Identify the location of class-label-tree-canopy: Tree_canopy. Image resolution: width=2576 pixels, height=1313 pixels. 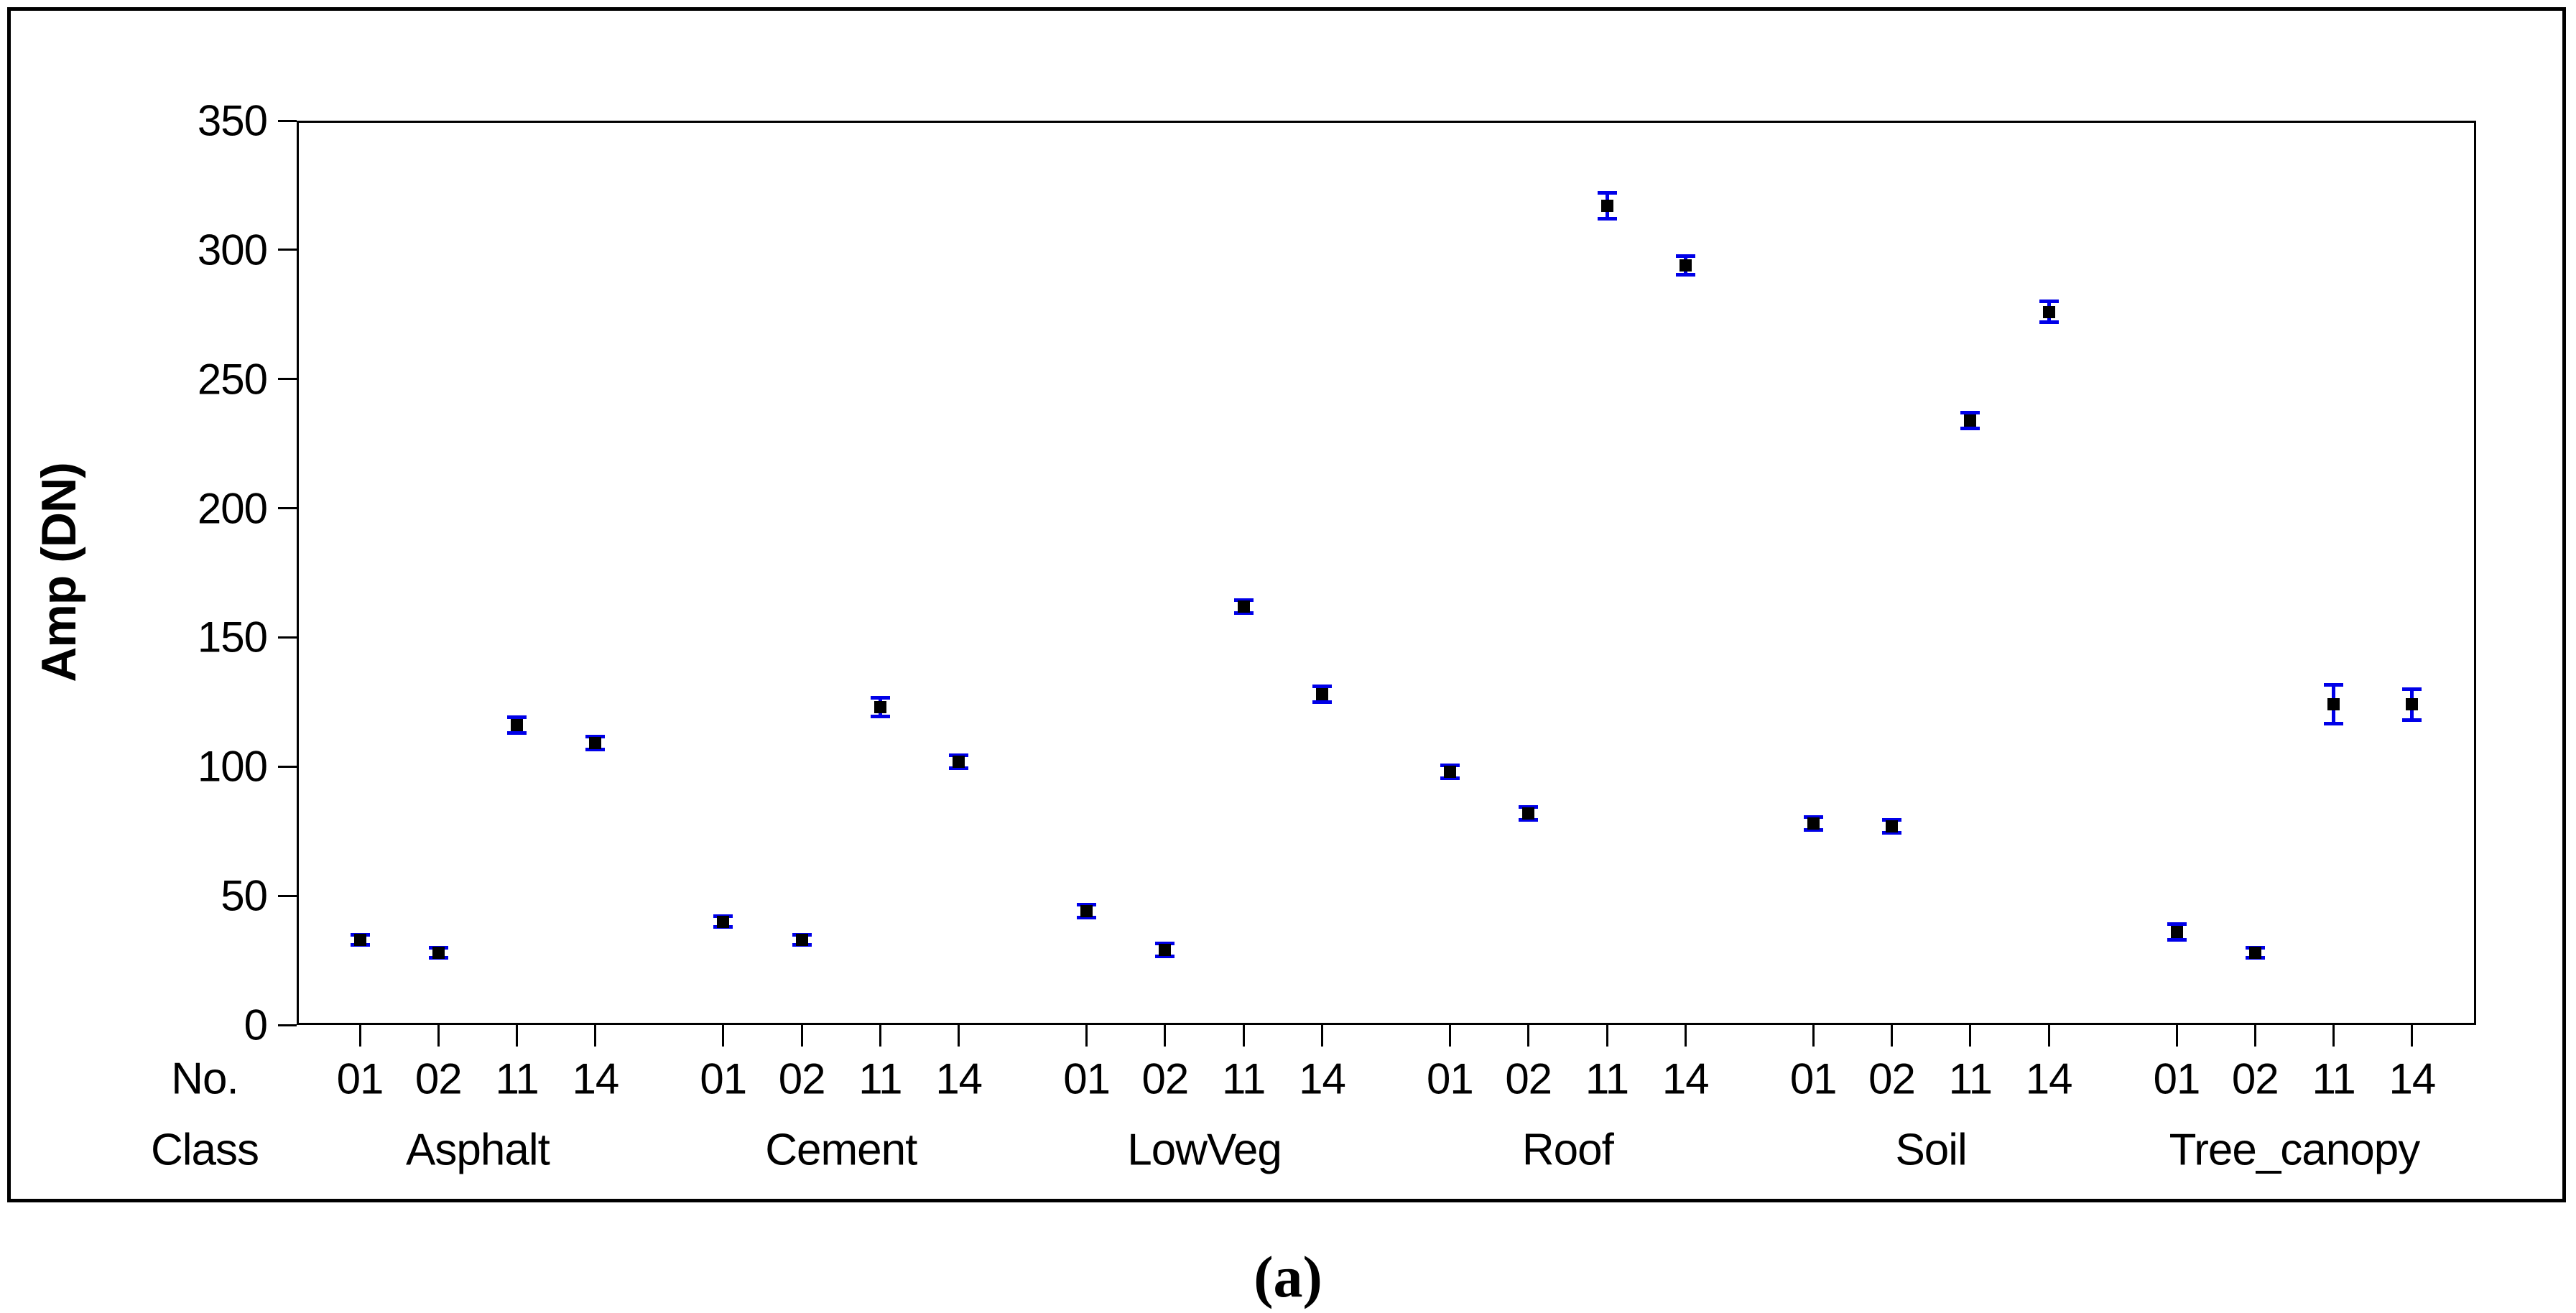
(2295, 1150).